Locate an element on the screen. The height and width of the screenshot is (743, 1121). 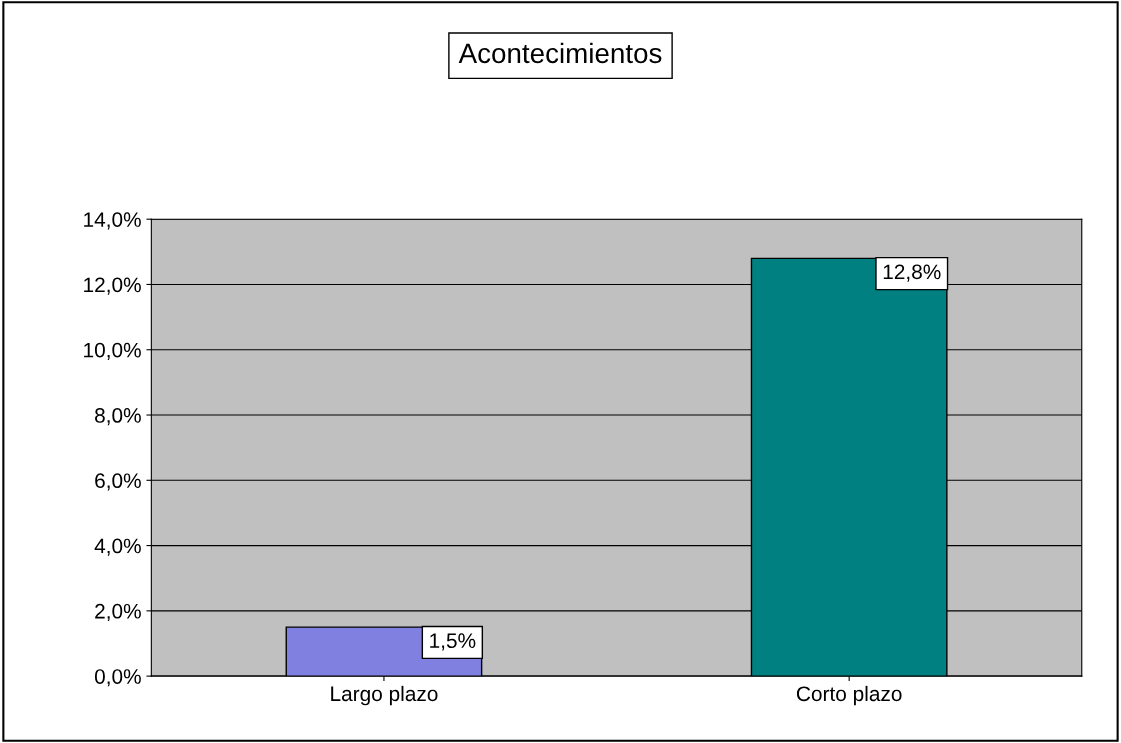
chart-title: Acontecimientos is located at coordinates (560, 53).